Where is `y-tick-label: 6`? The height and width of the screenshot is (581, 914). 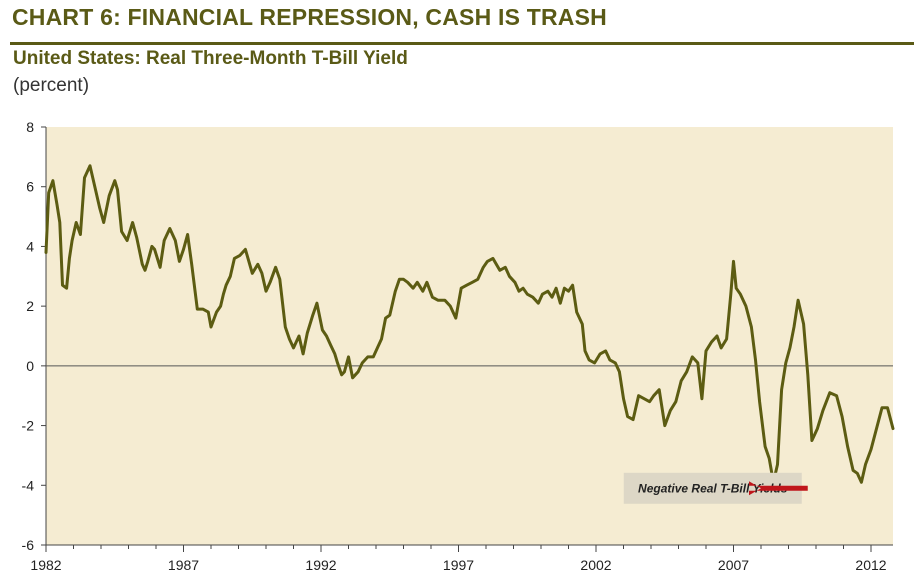 y-tick-label: 6 is located at coordinates (30, 187).